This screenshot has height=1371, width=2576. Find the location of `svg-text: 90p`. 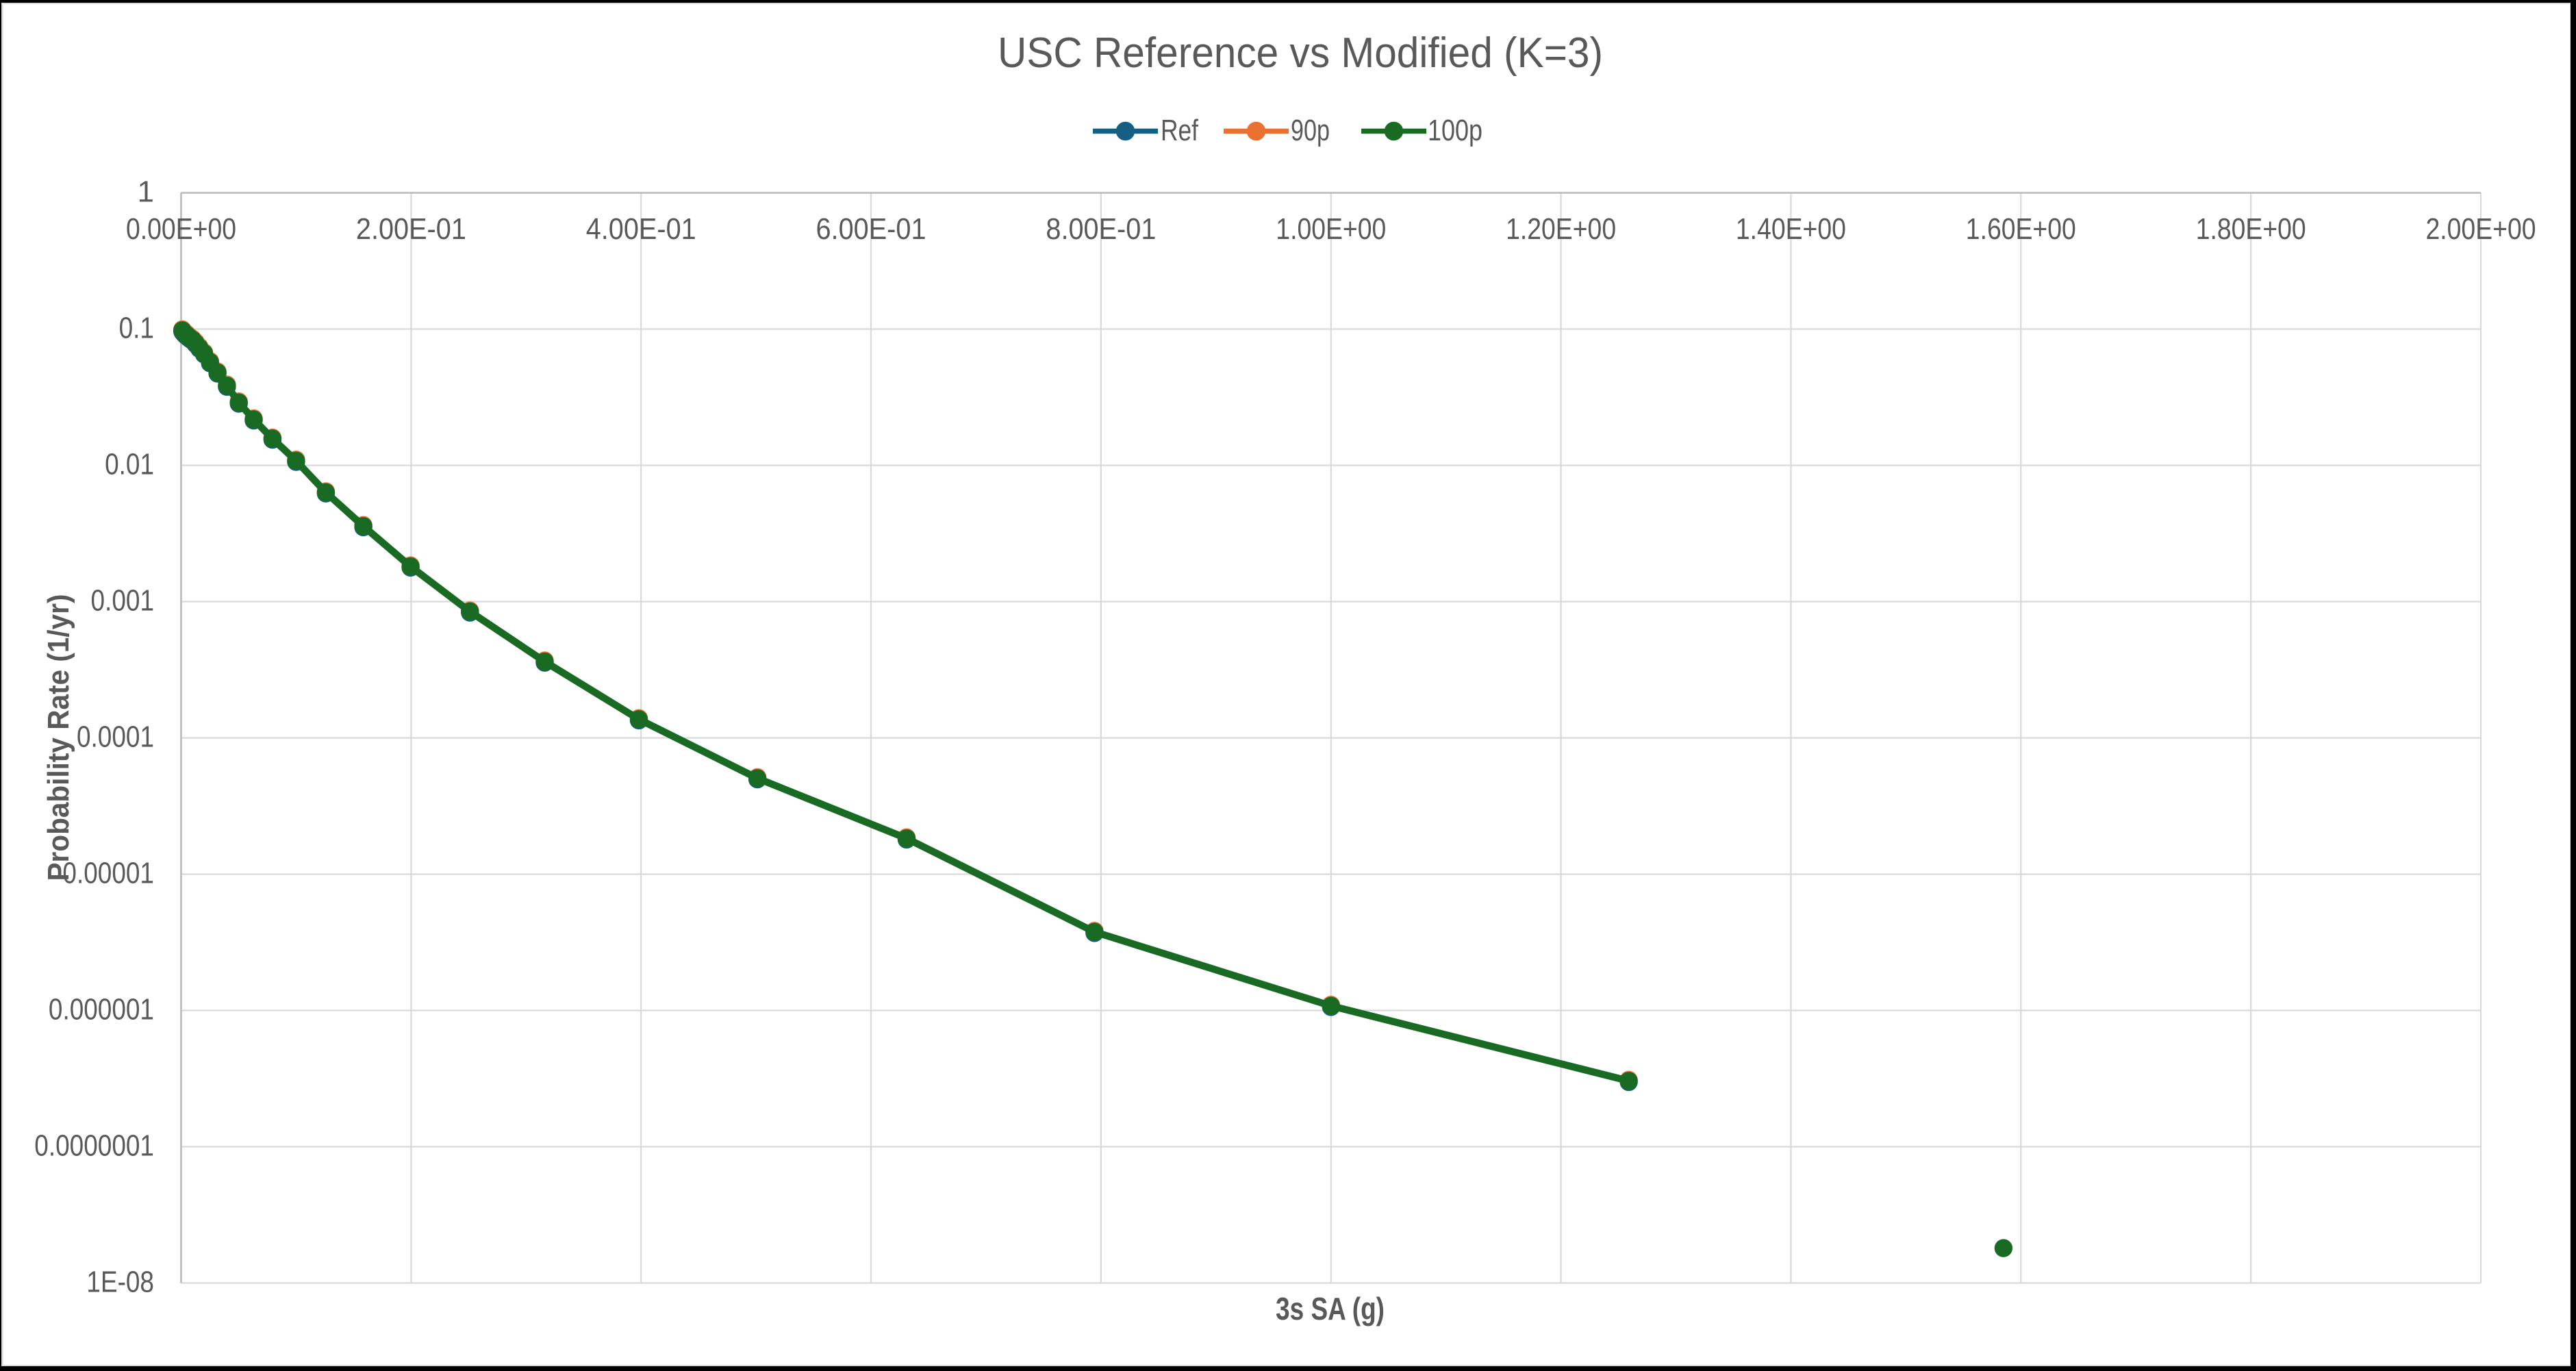

svg-text: 90p is located at coordinates (1310, 130).